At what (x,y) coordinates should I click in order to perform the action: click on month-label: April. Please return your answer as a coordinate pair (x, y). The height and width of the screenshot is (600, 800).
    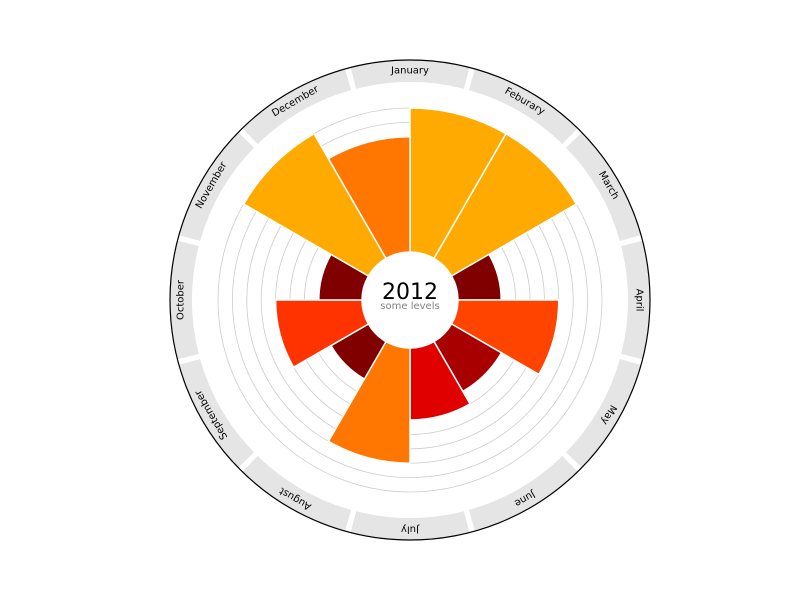
    Looking at the image, I should click on (639, 300).